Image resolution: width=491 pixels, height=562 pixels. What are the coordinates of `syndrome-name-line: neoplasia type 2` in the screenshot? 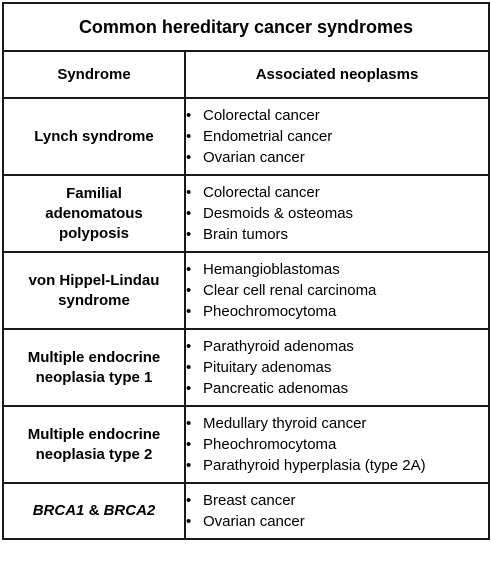 It's located at (94, 454).